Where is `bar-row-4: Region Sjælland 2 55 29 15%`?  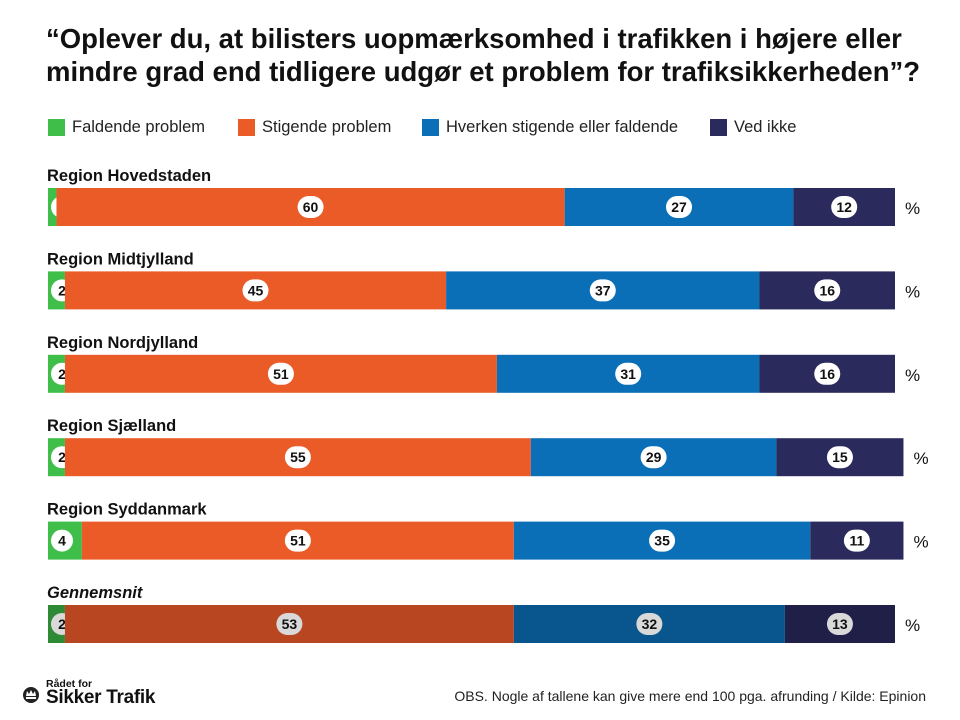 bar-row-4: Region Sjælland 2 55 29 15% is located at coordinates (488, 447).